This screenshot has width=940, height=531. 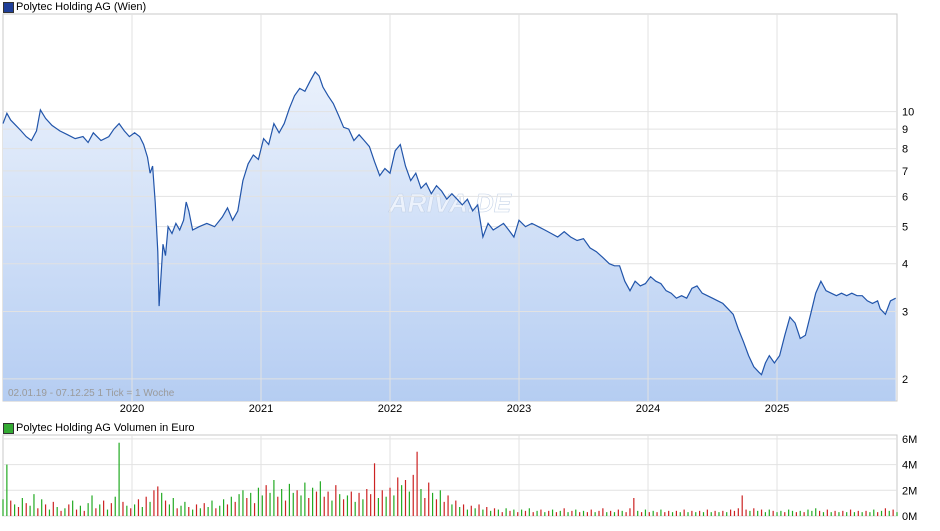 I want to click on volume-y-tick-label: 6M, so click(x=909, y=440).